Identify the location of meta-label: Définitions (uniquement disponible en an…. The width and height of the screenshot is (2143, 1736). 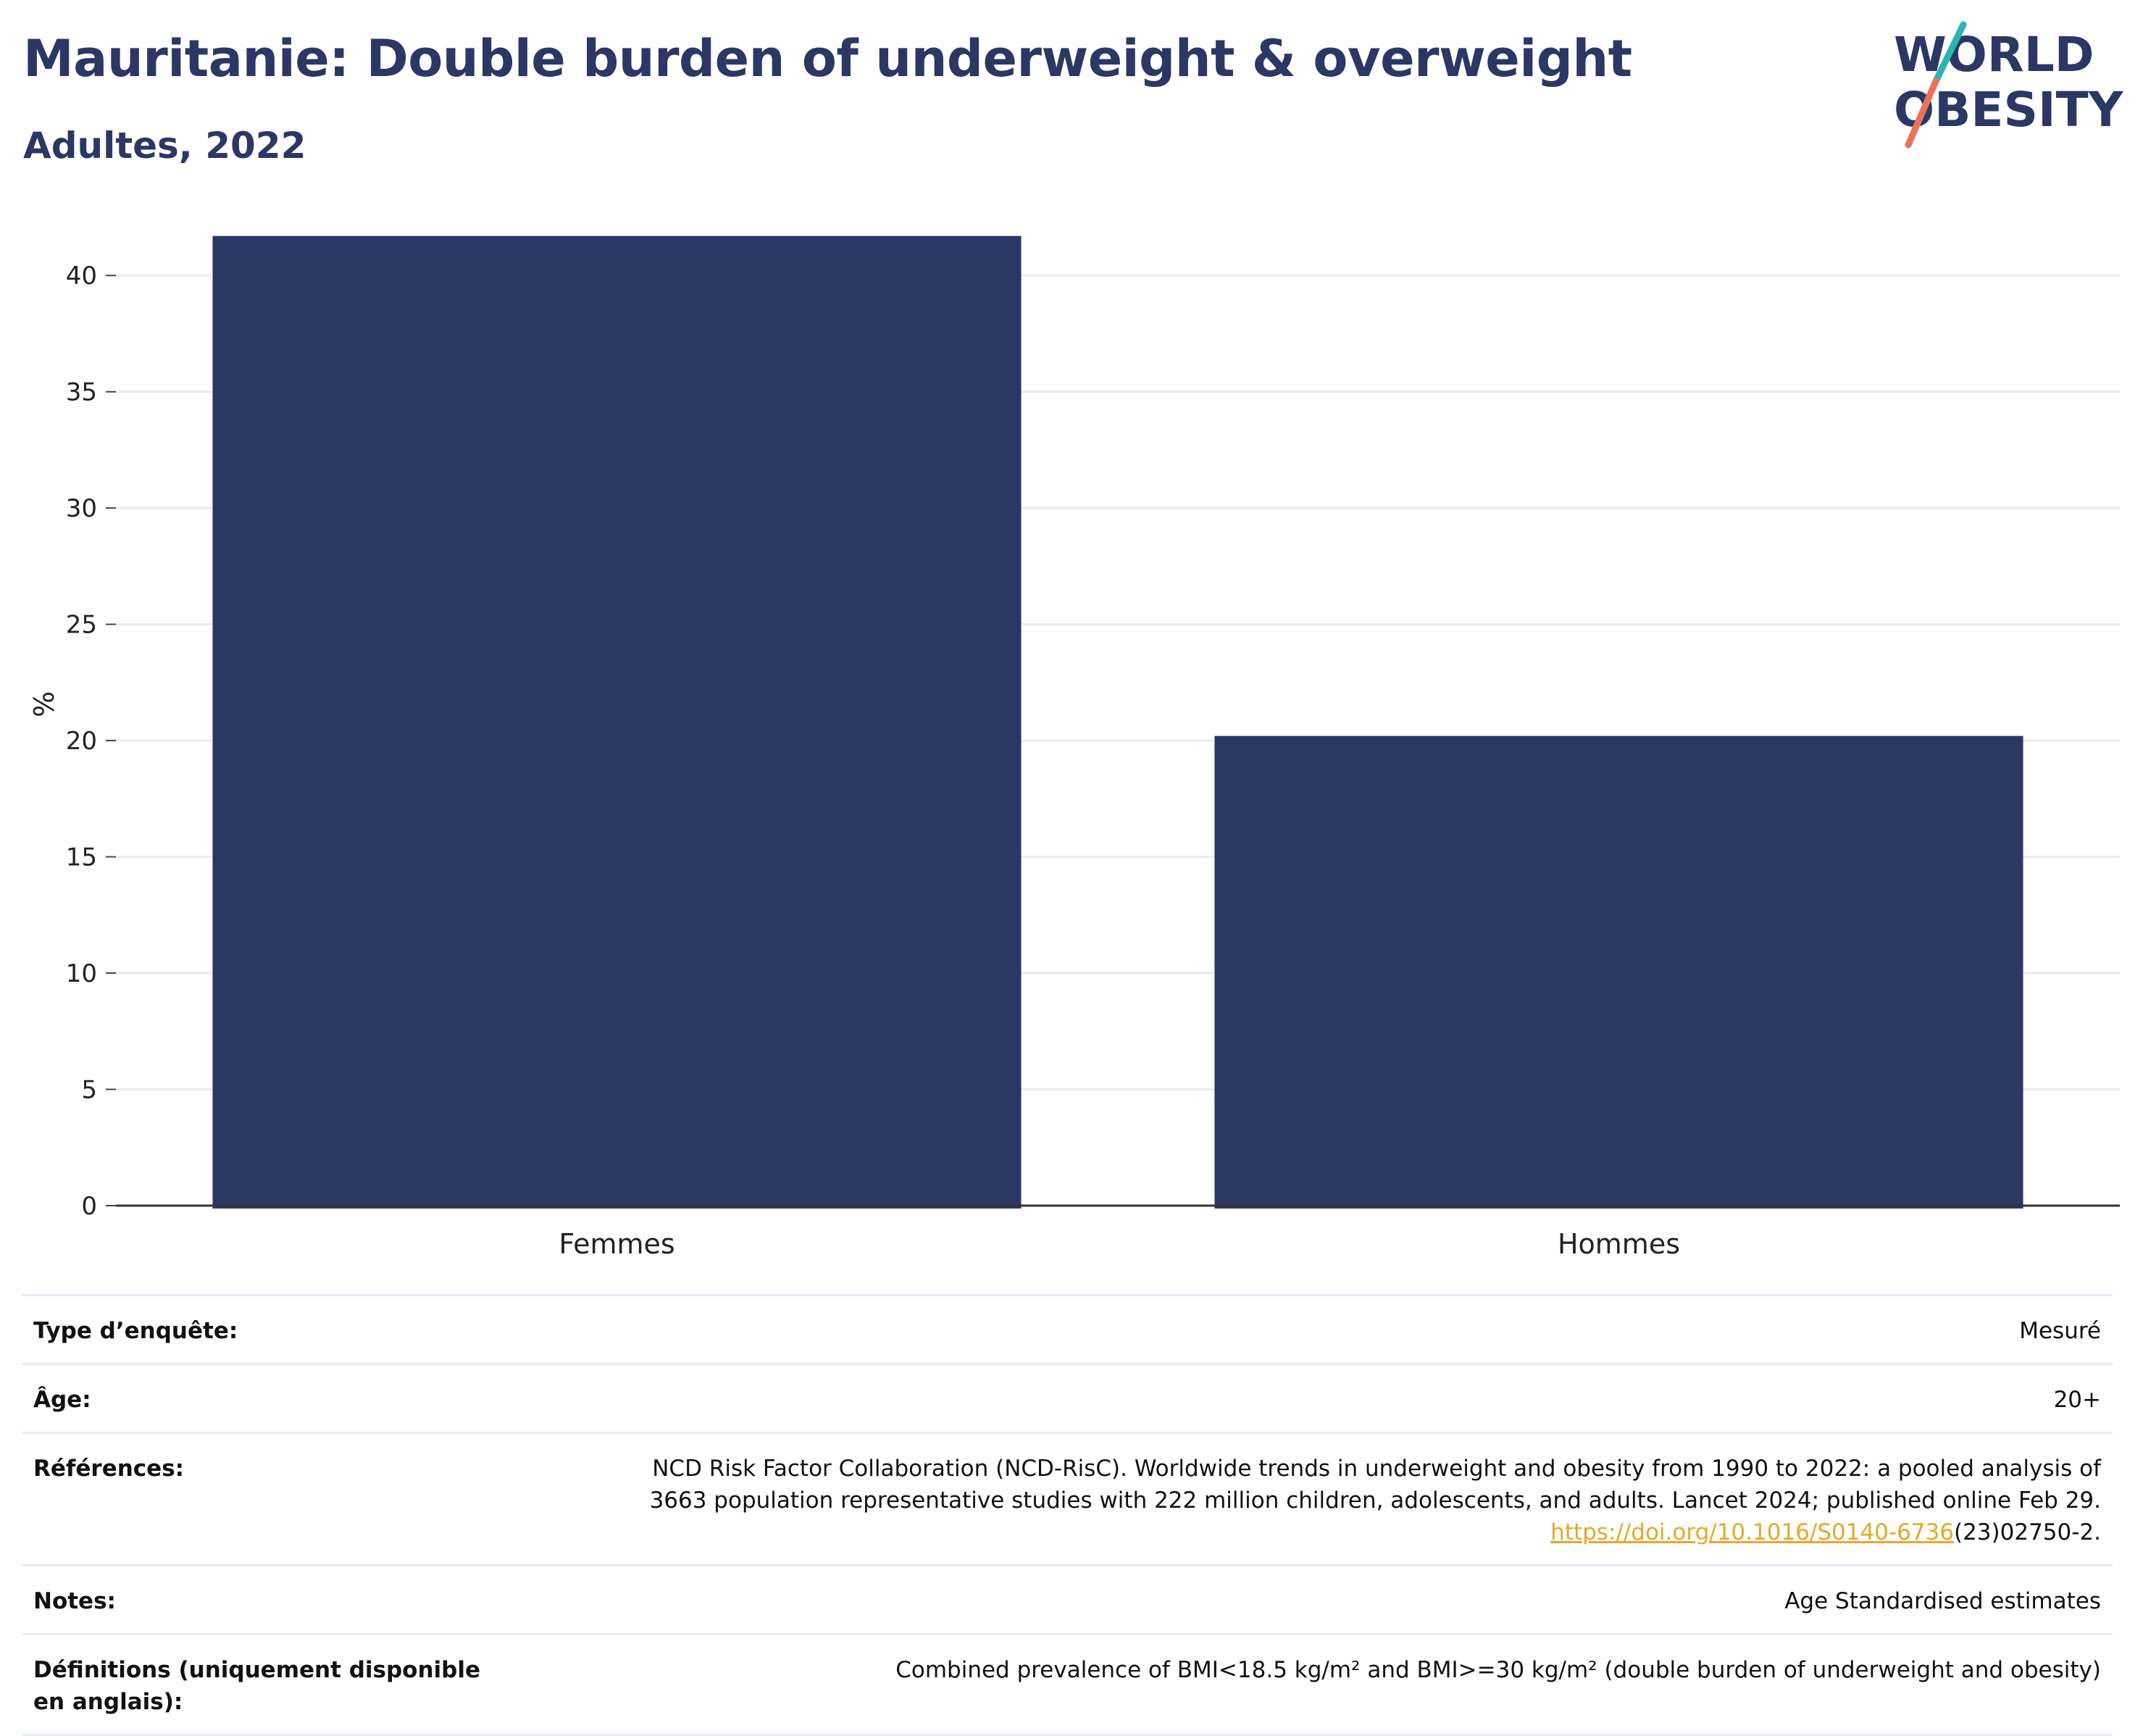
(257, 1686).